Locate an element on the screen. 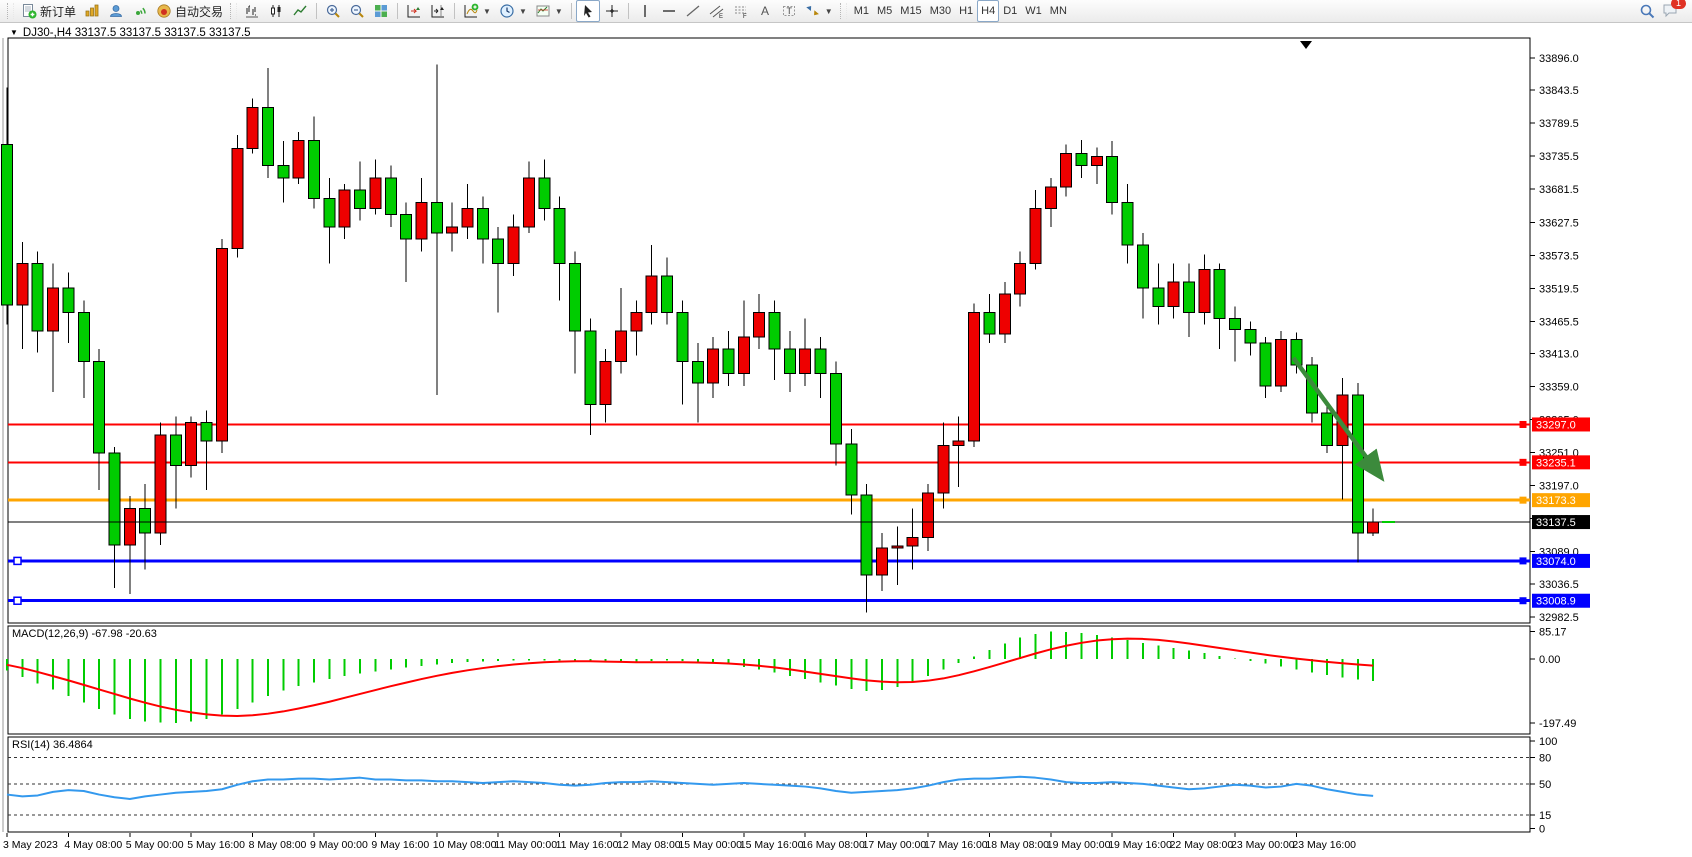  indicator-axes: 85.17 0.00 -197.49 100 80 50 150 is located at coordinates (1553, 730).